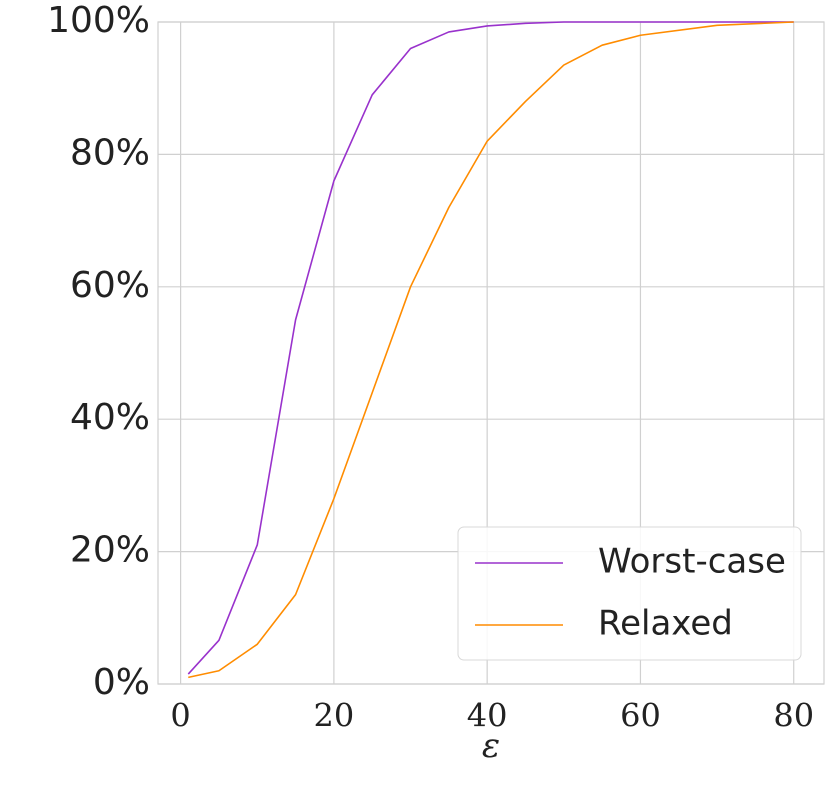  What do you see at coordinates (110, 417) in the screenshot?
I see `y-tick-label: 40%` at bounding box center [110, 417].